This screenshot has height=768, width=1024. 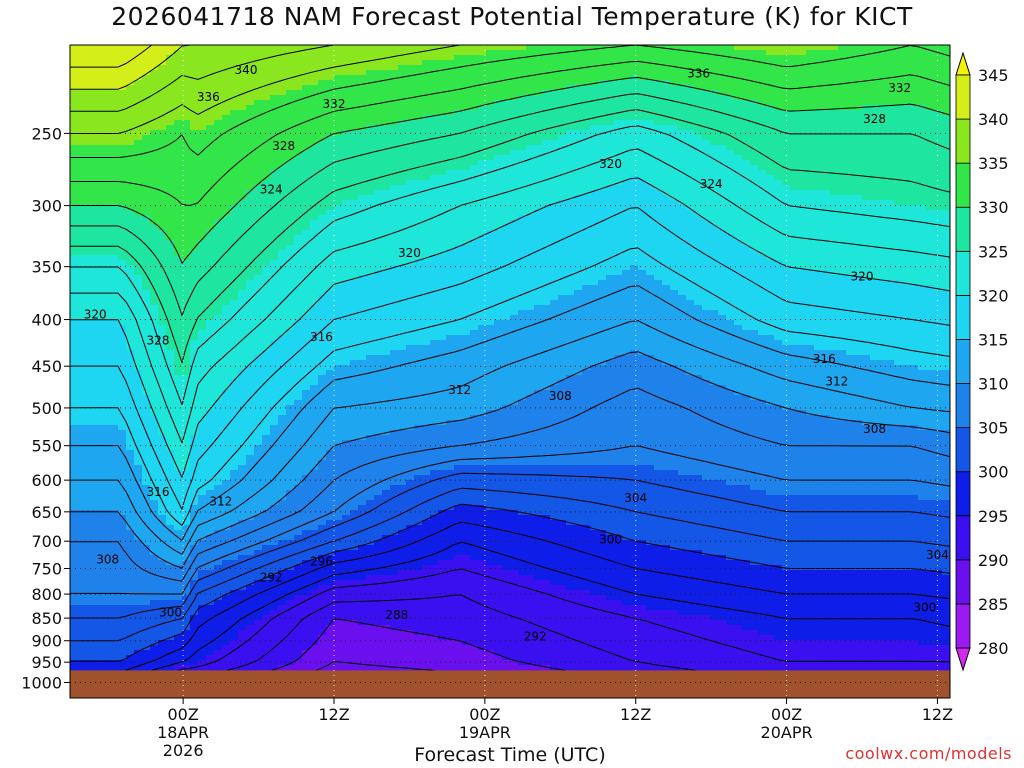 What do you see at coordinates (396, 615) in the screenshot?
I see `contour-label: 288` at bounding box center [396, 615].